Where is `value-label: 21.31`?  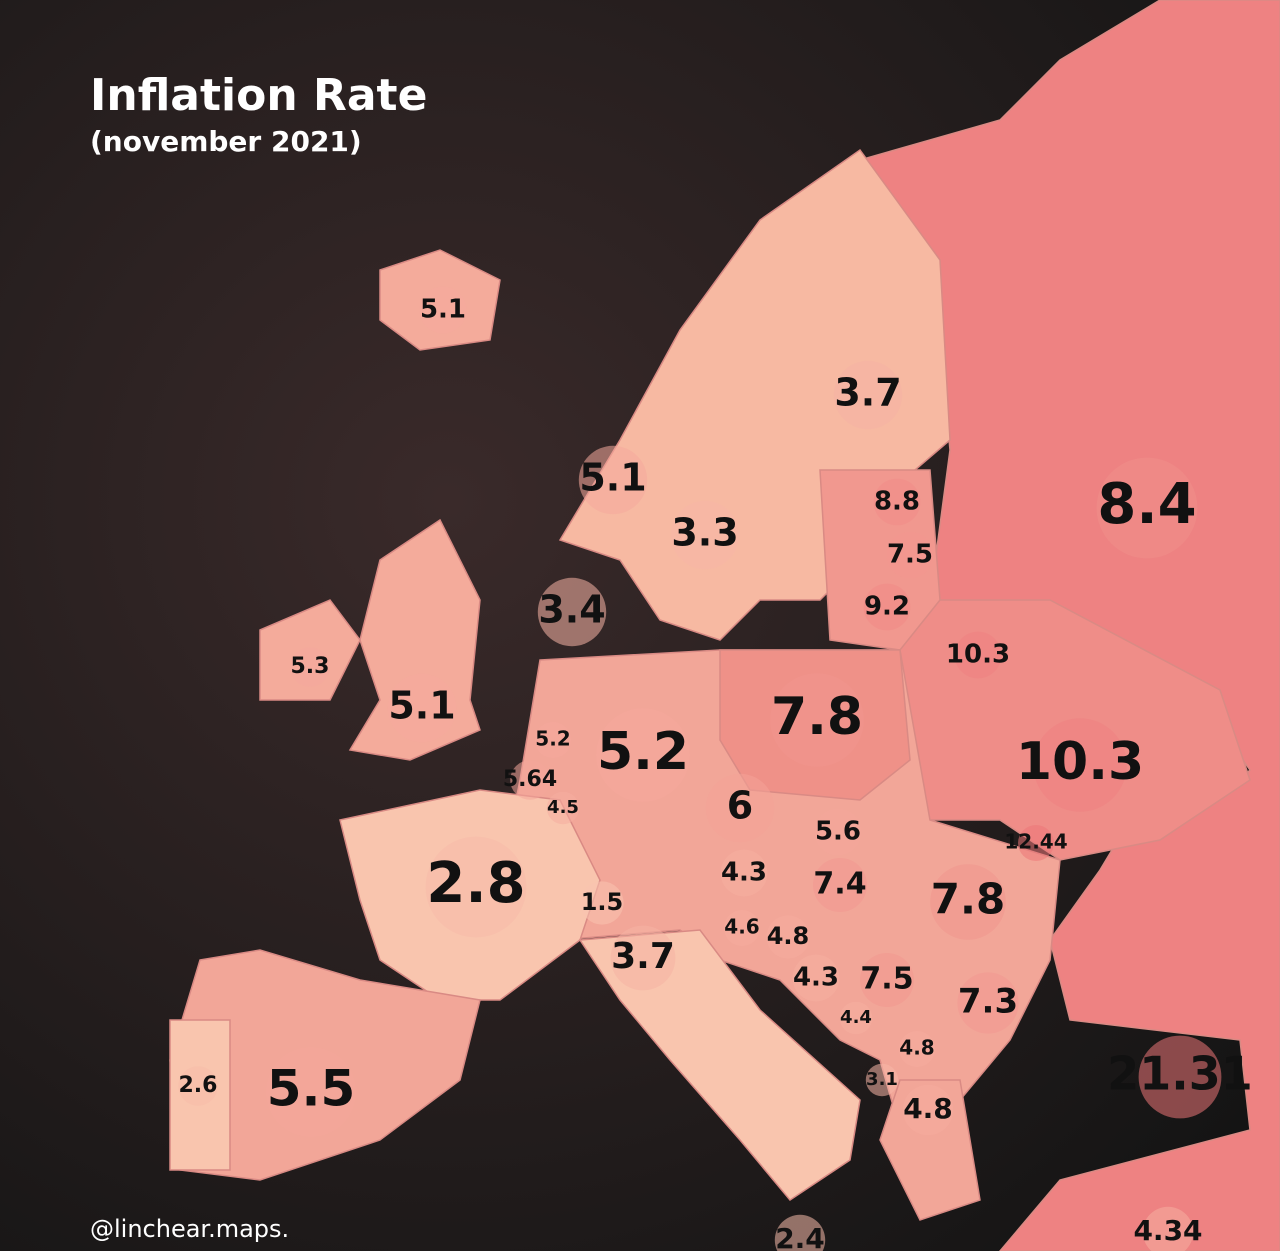 value-label: 21.31 is located at coordinates (1180, 1074).